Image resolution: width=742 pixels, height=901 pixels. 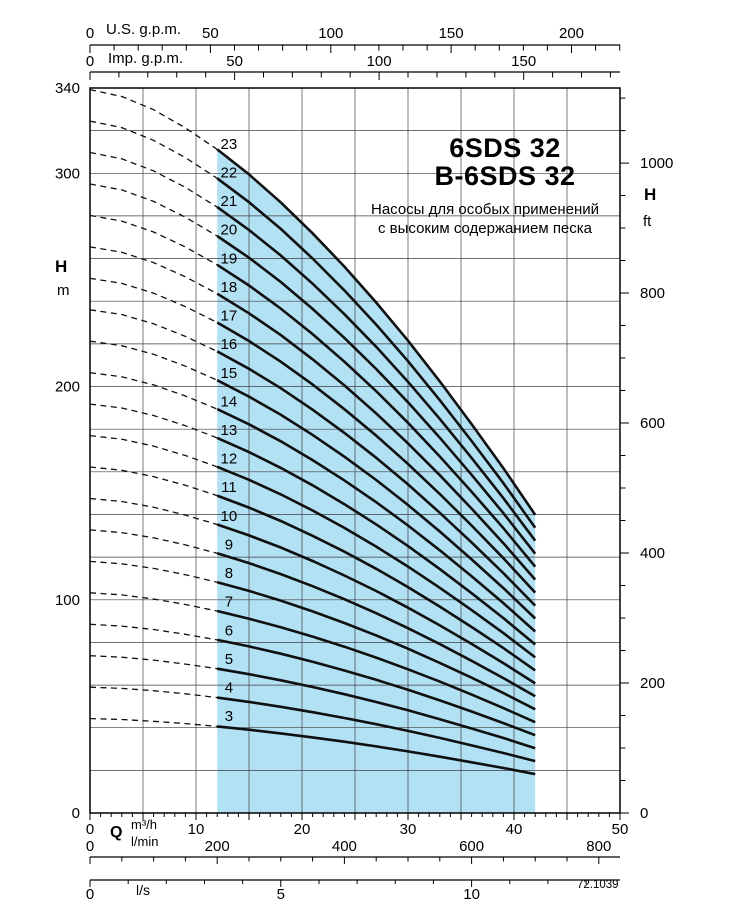 I want to click on imp-gpm-tick-label: 150, so click(x=523, y=61).